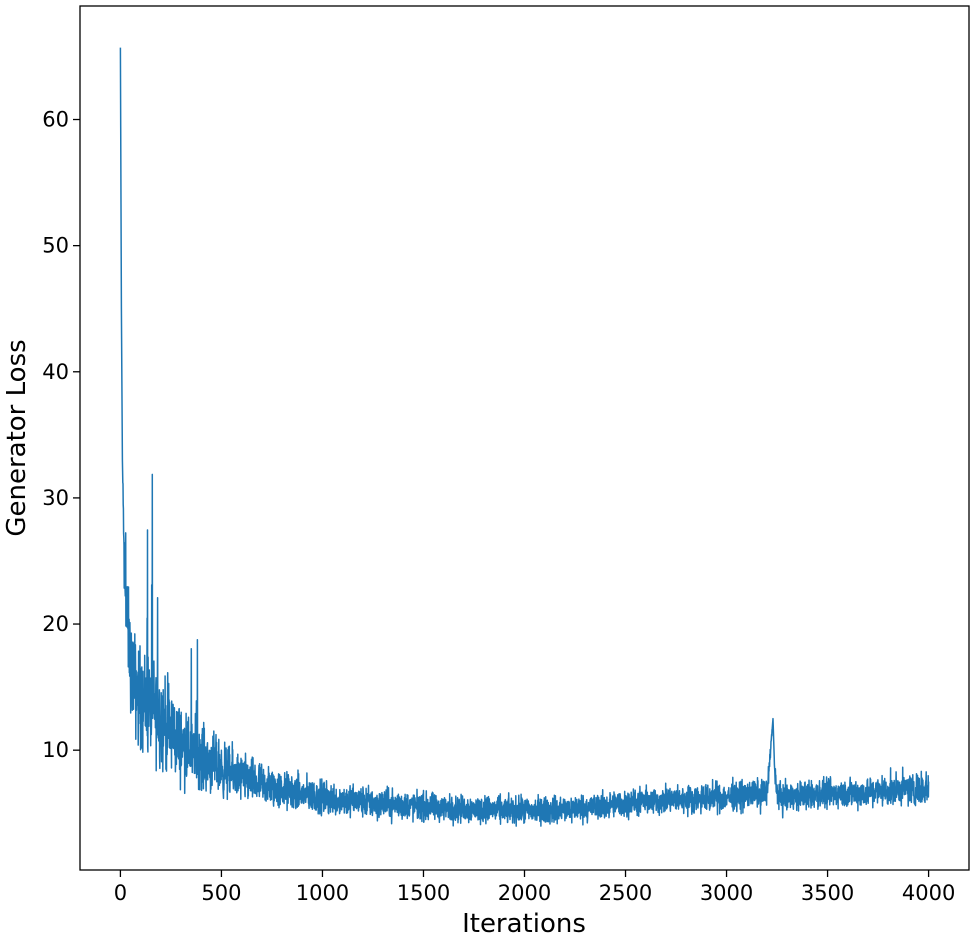  Describe the element at coordinates (423, 893) in the screenshot. I see `x-tick-label: 1500` at that location.